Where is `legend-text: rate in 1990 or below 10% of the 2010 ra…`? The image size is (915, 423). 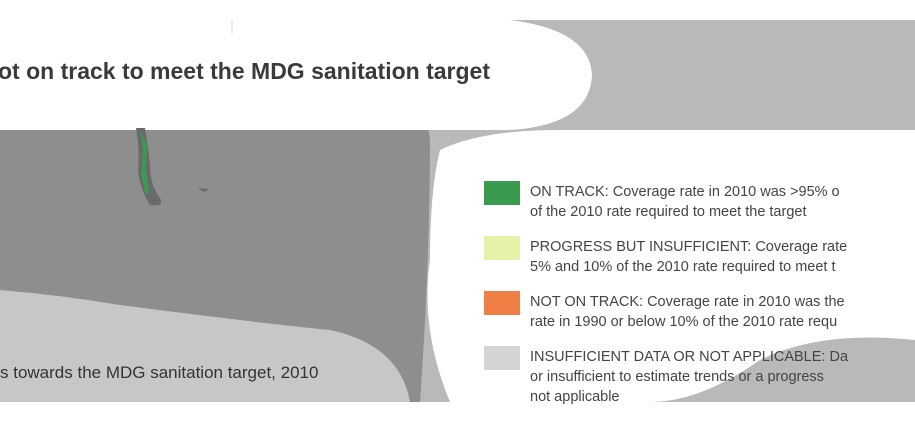 legend-text: rate in 1990 or below 10% of the 2010 ra… is located at coordinates (683, 322).